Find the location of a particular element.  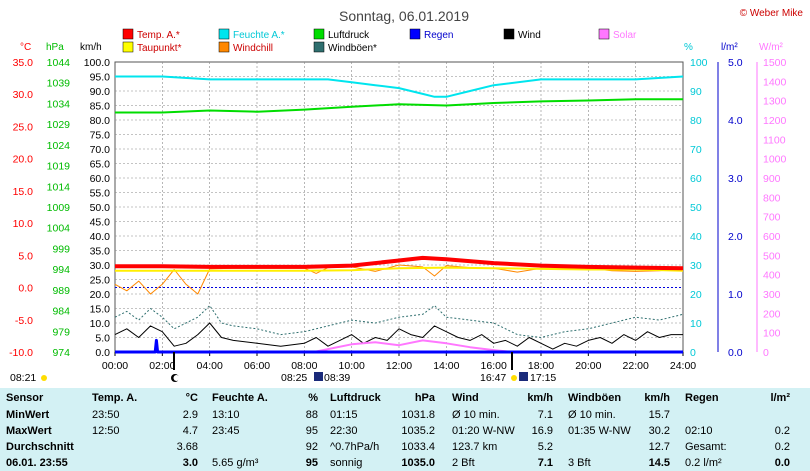

x-tick-label: 02:00 is located at coordinates (162, 366).